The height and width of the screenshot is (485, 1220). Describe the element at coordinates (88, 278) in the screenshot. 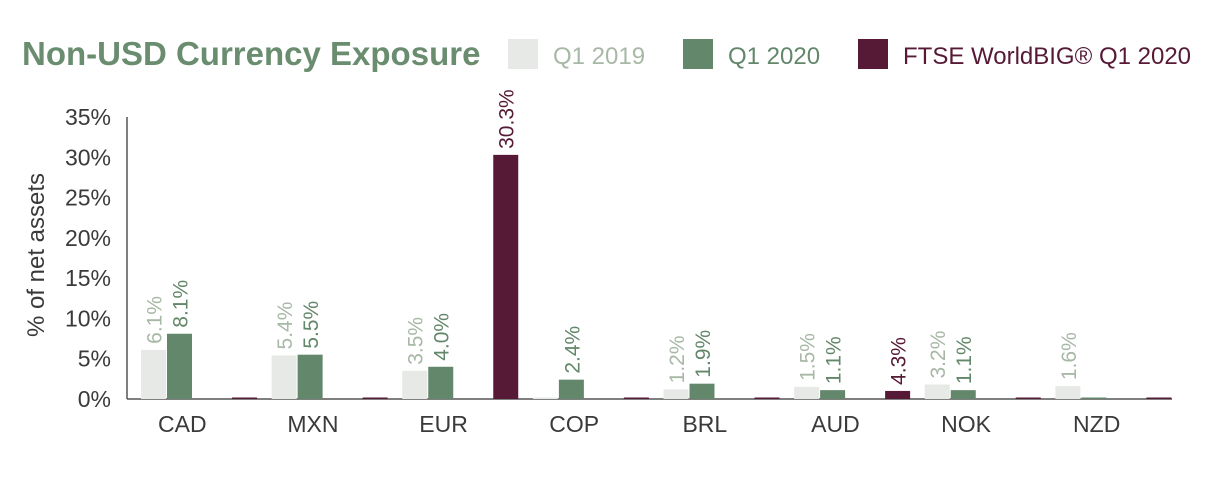

I see `y-tick-label: 15%` at that location.